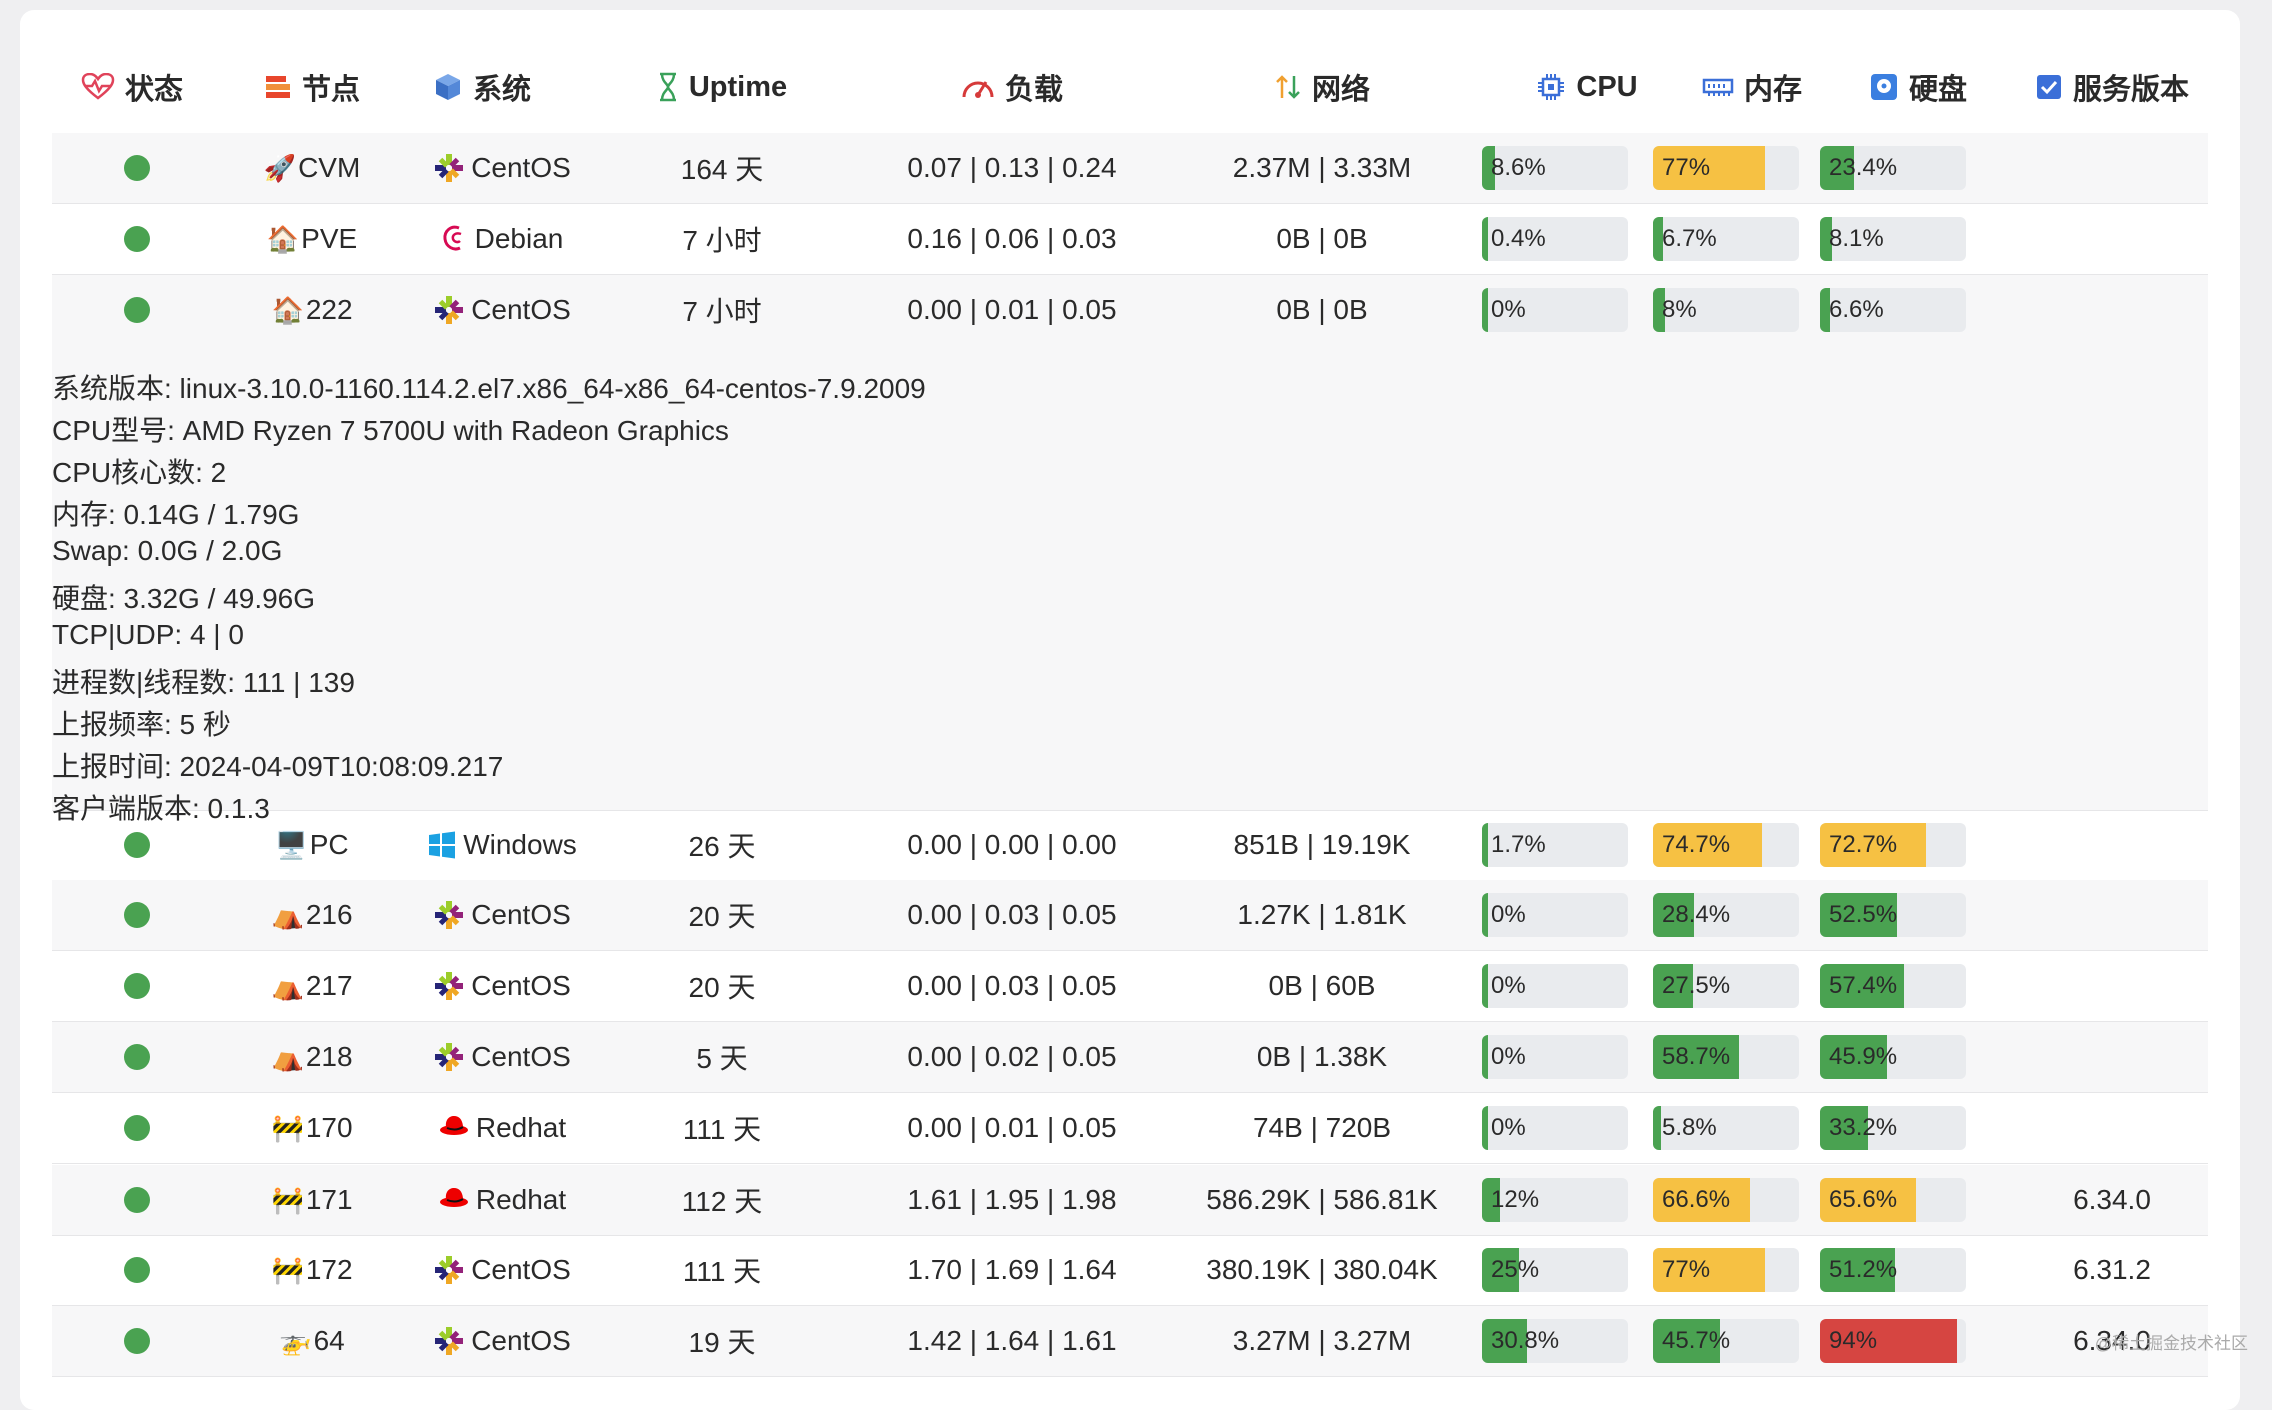  What do you see at coordinates (1718, 87) in the screenshot?
I see `memory-stick-icon` at bounding box center [1718, 87].